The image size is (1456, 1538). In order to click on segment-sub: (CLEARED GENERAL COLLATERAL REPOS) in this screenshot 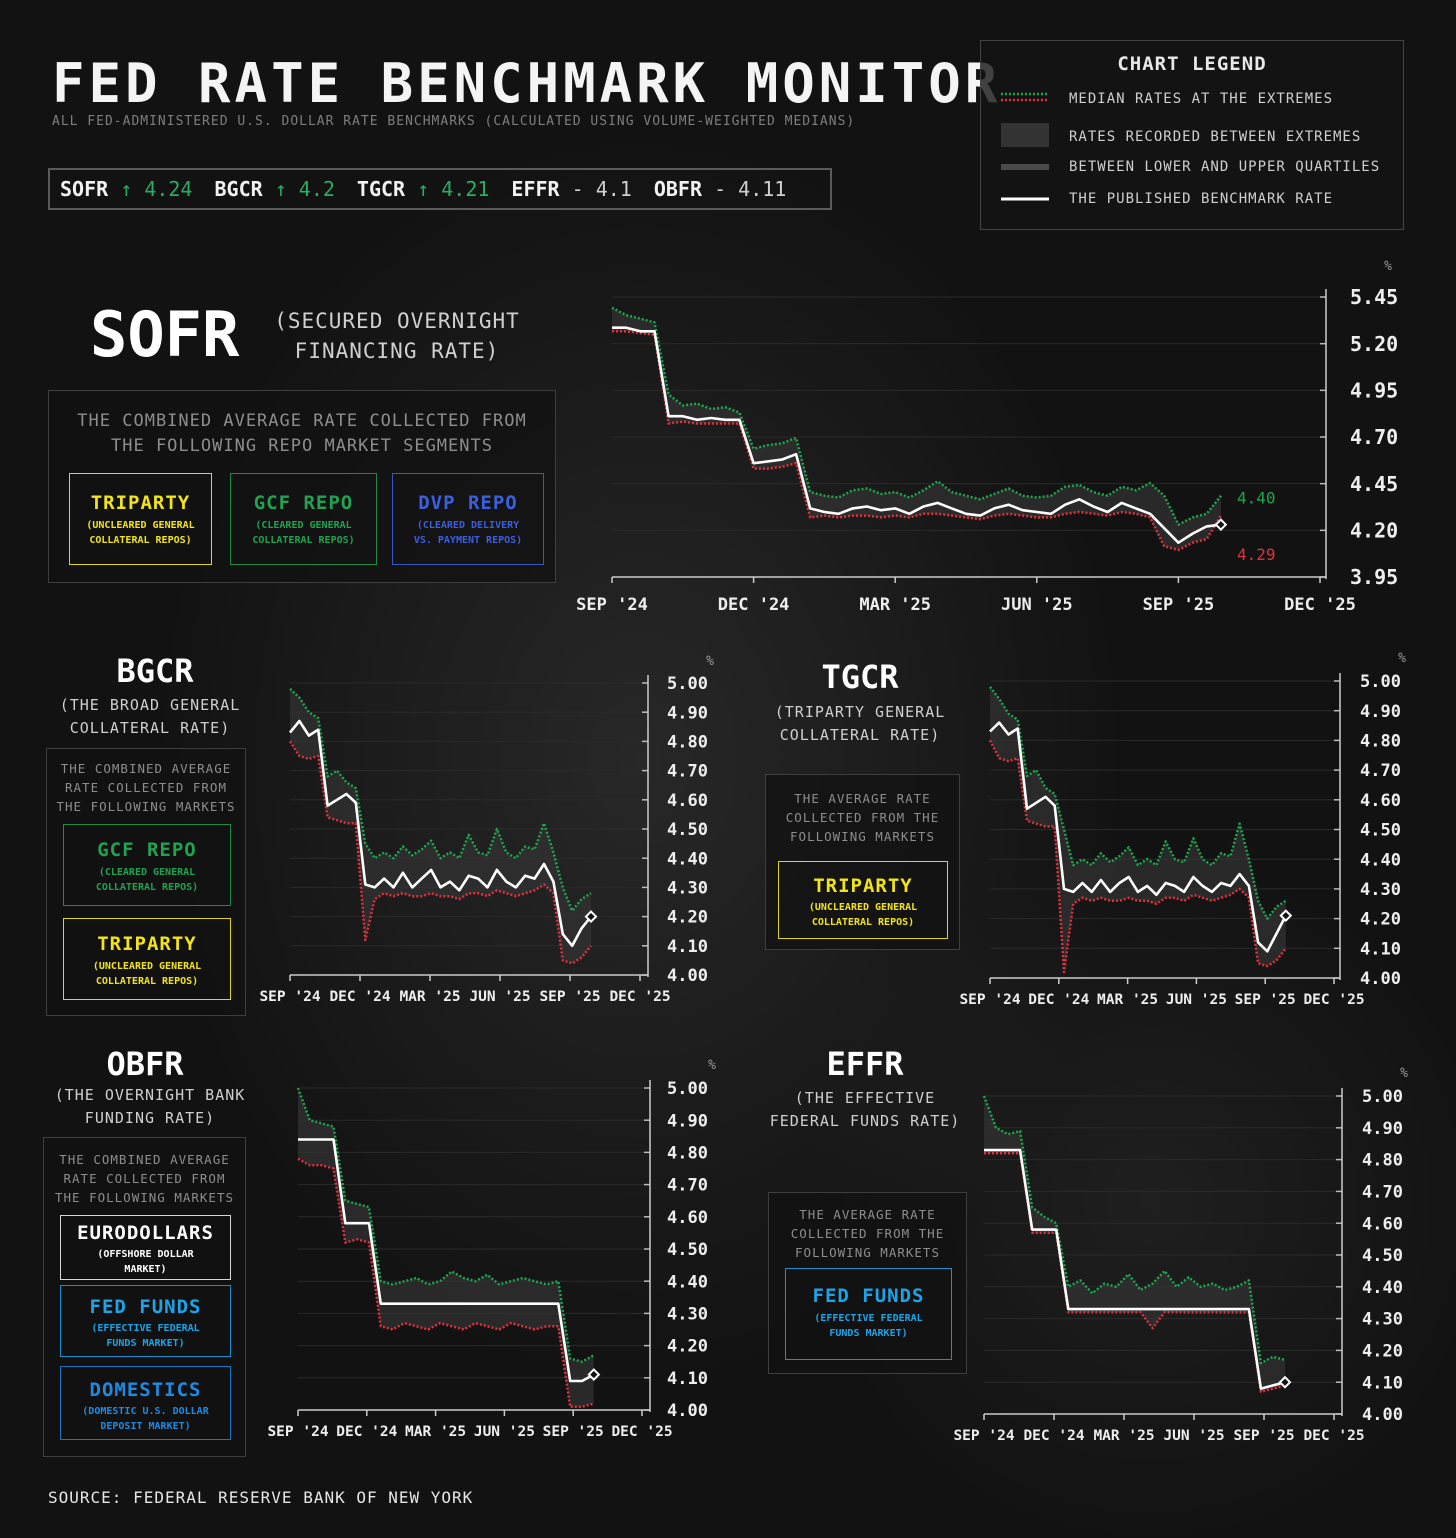, I will do `click(303, 533)`.